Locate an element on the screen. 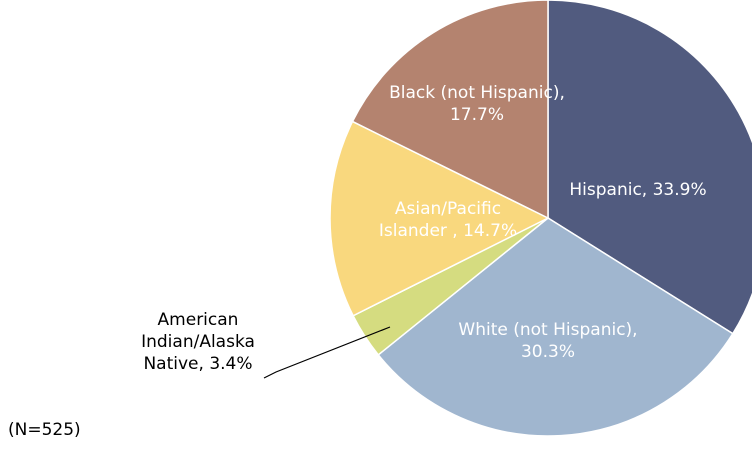 This screenshot has width=752, height=449. slice-label-hispanic: Hispanic, 33.9% is located at coordinates (637, 190).